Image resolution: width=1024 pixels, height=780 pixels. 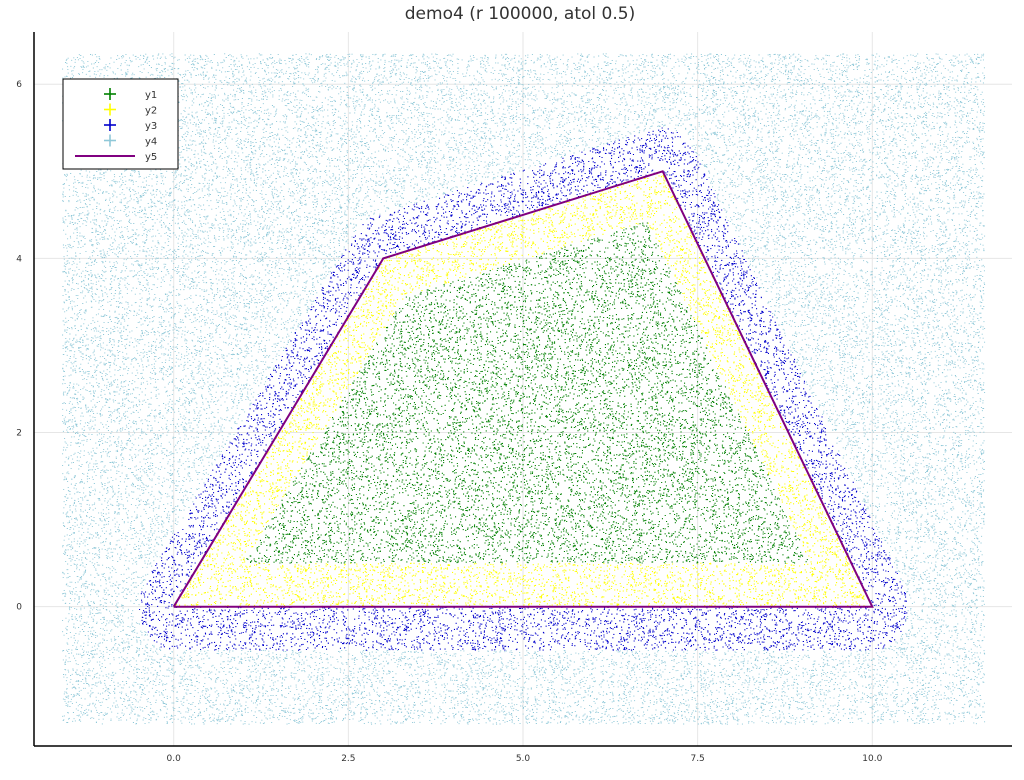 What do you see at coordinates (348, 759) in the screenshot?
I see `x-tick-label: 2.5` at bounding box center [348, 759].